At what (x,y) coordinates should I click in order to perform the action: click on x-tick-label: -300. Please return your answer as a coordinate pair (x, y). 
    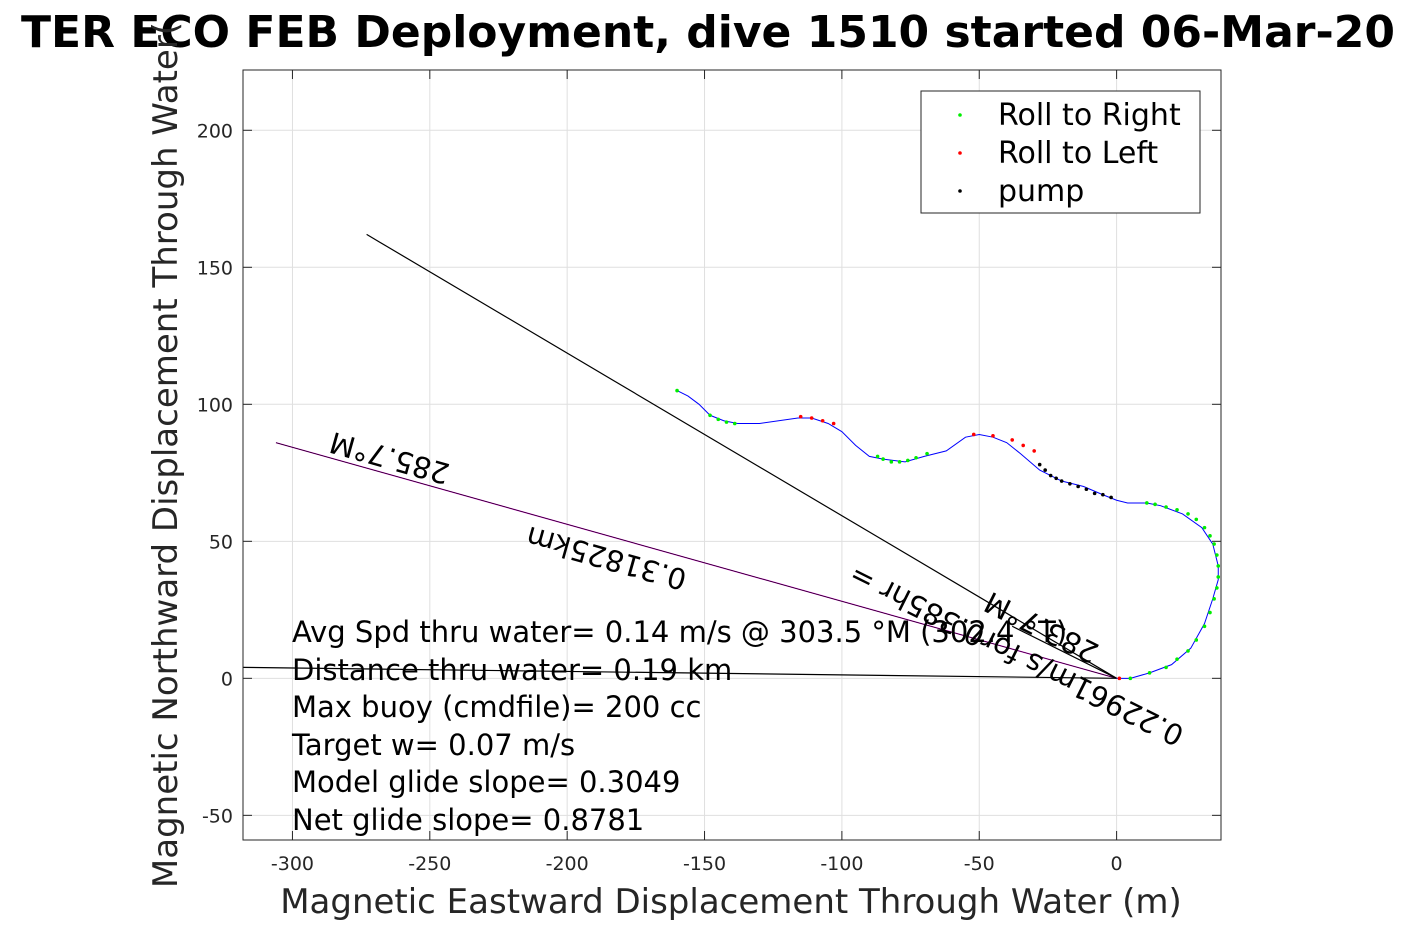
    Looking at the image, I should click on (292, 864).